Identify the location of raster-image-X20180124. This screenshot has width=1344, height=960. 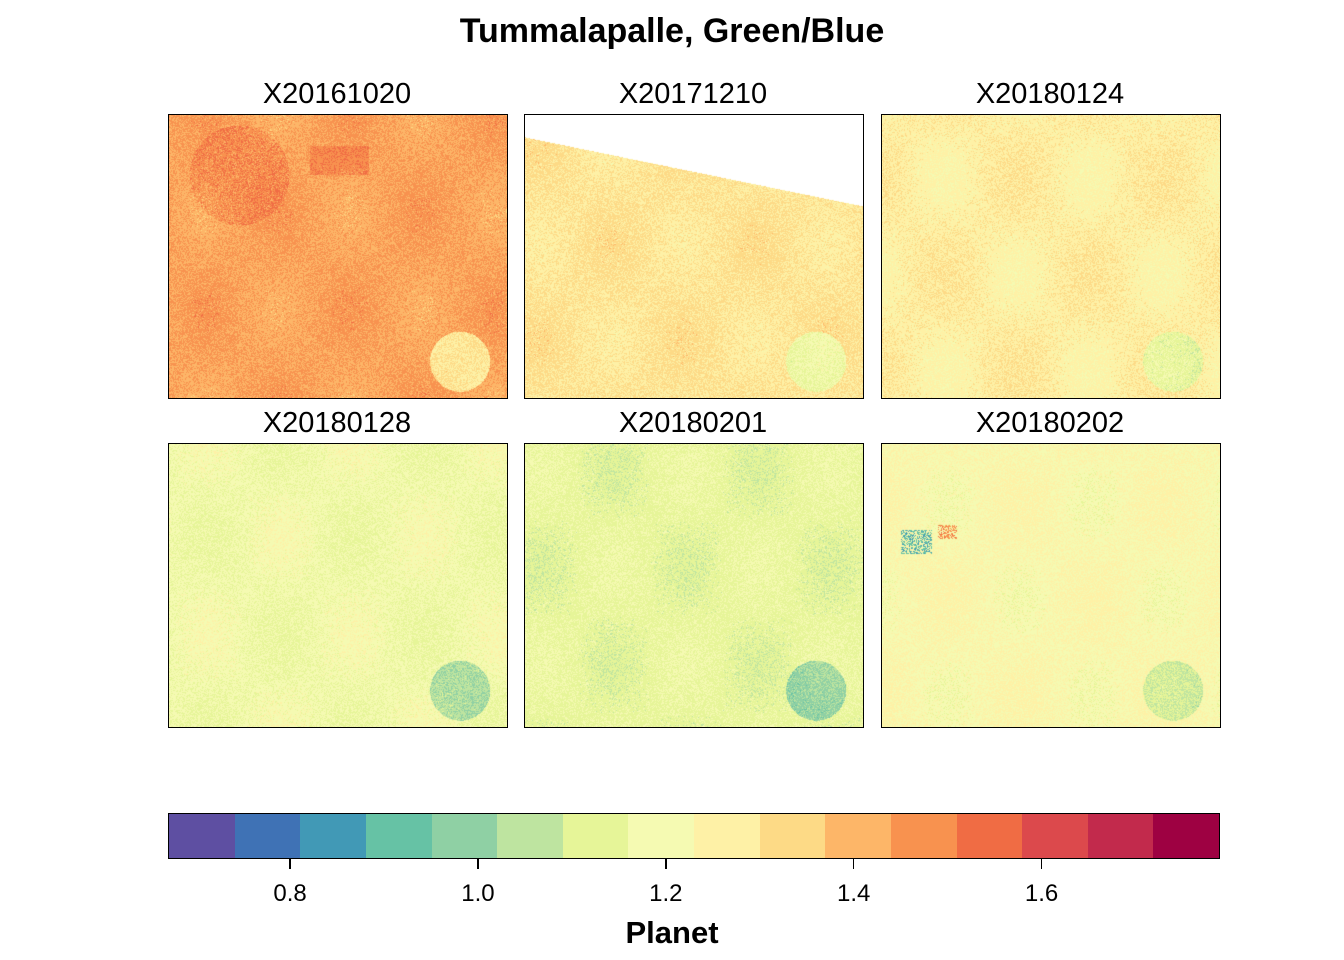
(1051, 256).